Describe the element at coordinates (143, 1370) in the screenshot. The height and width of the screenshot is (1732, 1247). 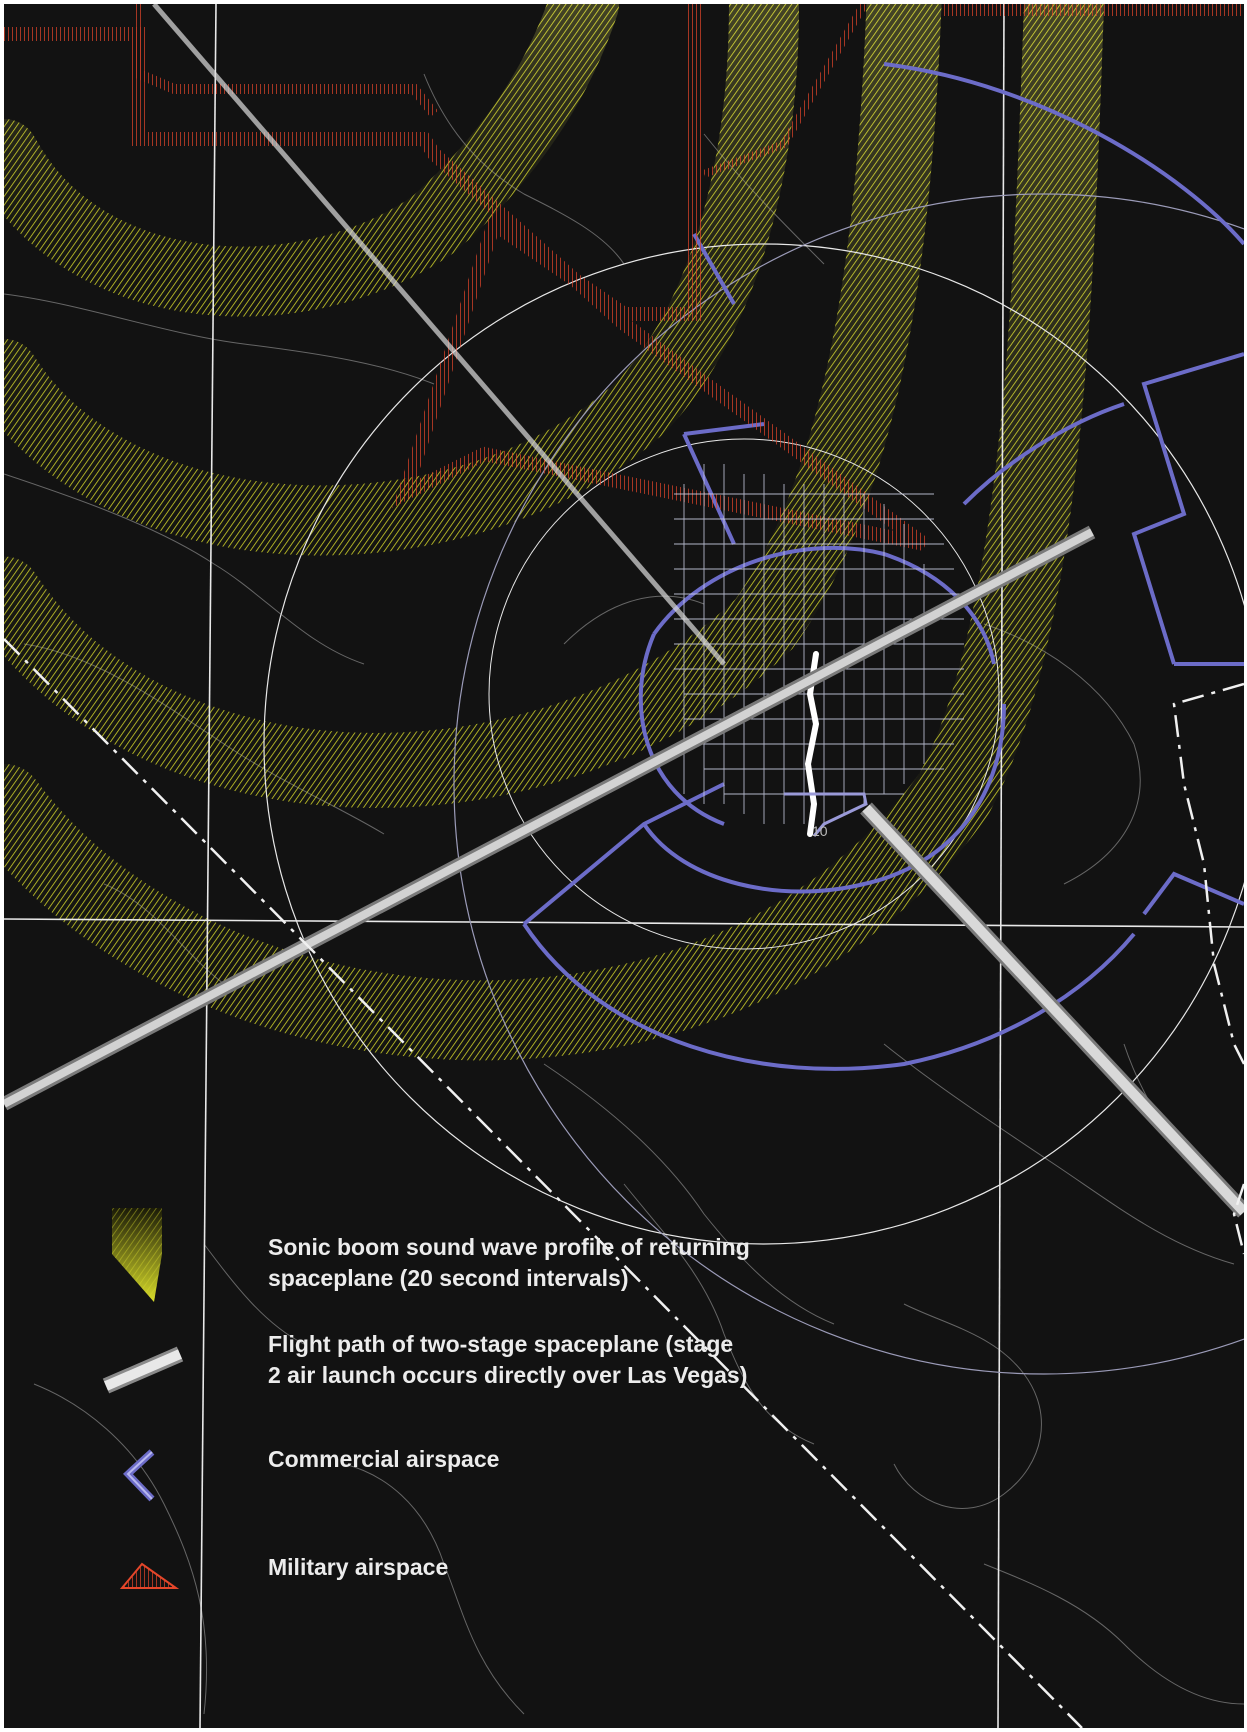
I see `legend-flight-path-icon` at that location.